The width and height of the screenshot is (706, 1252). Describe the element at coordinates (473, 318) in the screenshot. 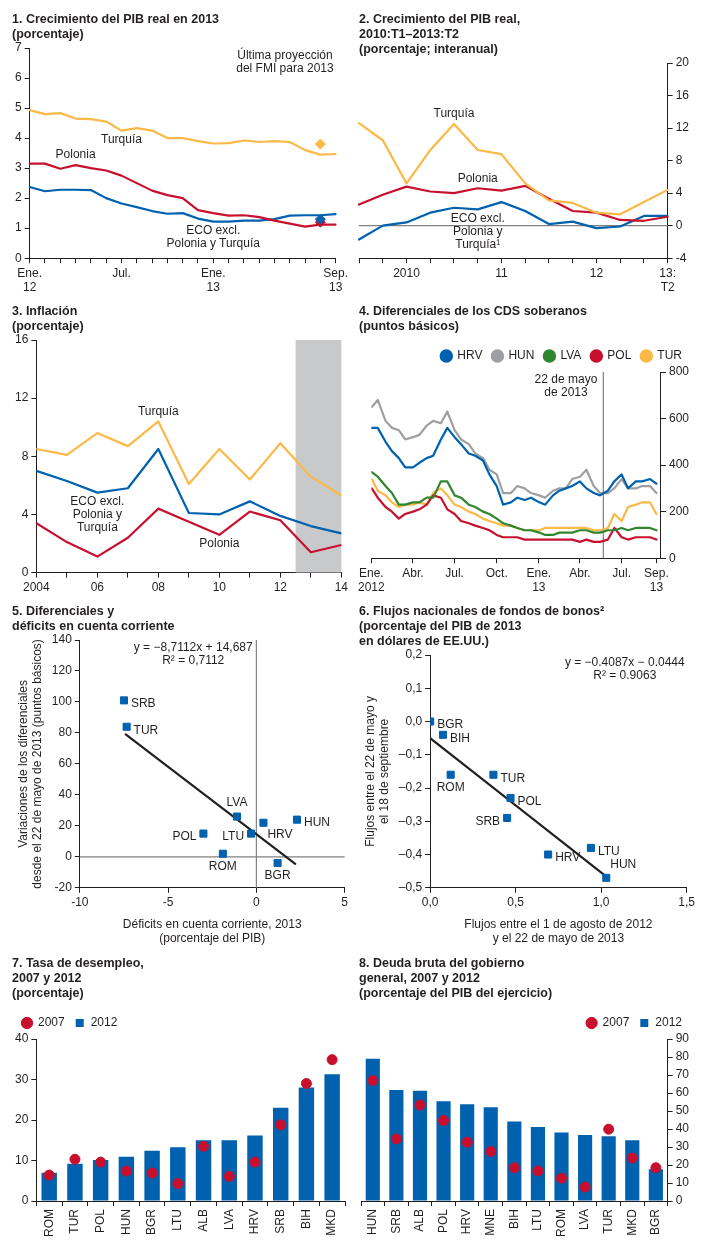

I see `chart-title: 4. Diferenciales de los CDS soberanos (puntos básicos)` at that location.